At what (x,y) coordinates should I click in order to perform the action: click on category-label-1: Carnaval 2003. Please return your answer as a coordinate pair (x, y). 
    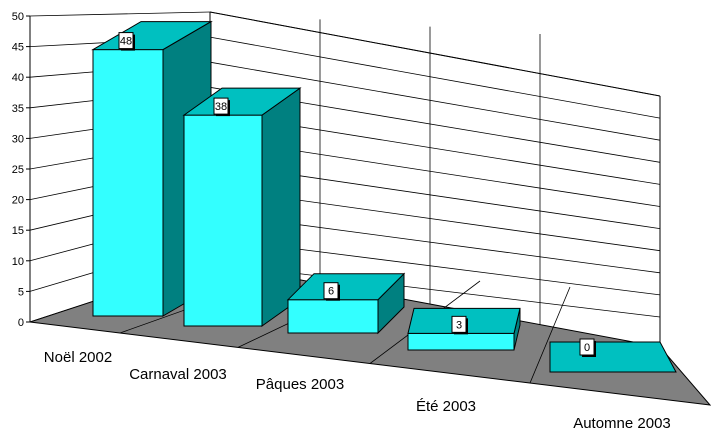
    Looking at the image, I should click on (178, 374).